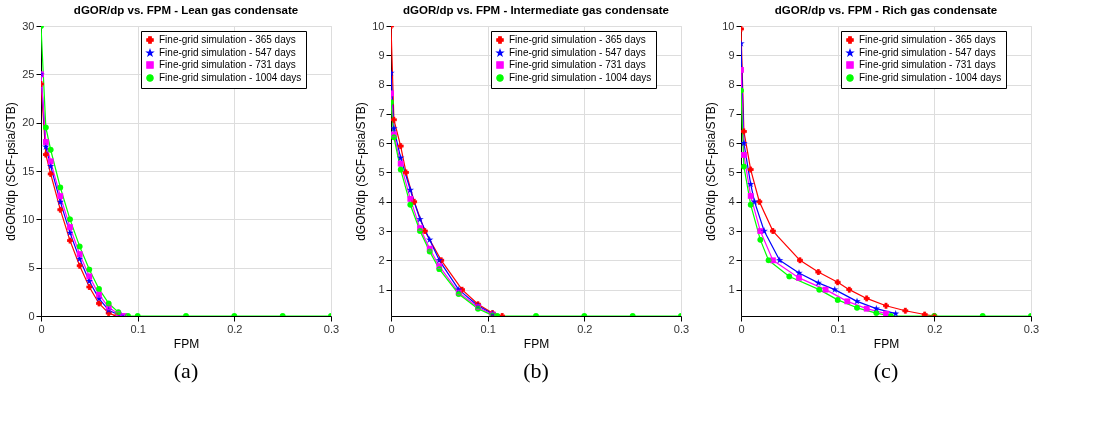 Image resolution: width=1102 pixels, height=443 pixels. I want to click on chart-title: dGOR/dp vs. FPM - Lean gas condensate, so click(186, 9).